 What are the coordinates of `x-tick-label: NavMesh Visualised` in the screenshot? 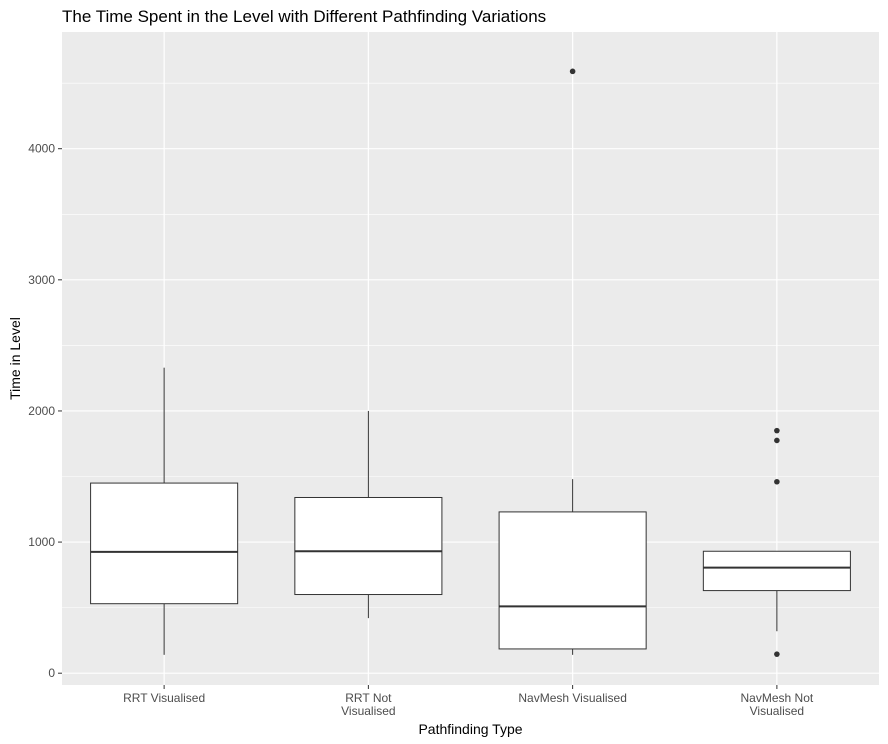 It's located at (572, 698).